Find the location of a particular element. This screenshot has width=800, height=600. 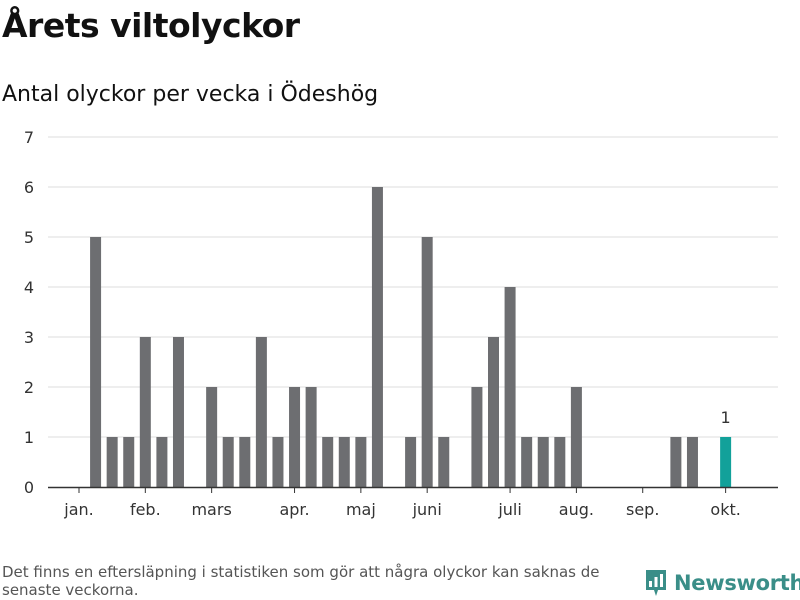

x-tick-label: aug. is located at coordinates (576, 509).